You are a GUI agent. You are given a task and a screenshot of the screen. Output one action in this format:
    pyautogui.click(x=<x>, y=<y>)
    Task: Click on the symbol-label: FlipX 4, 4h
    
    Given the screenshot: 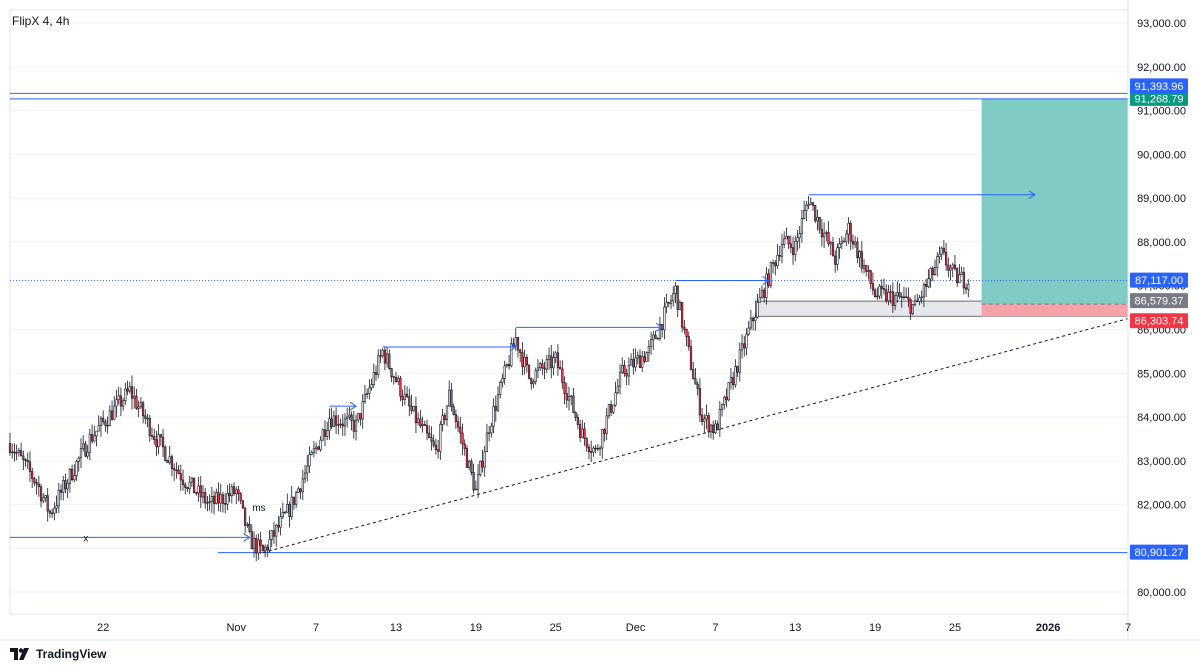 What is the action you would take?
    pyautogui.click(x=41, y=21)
    